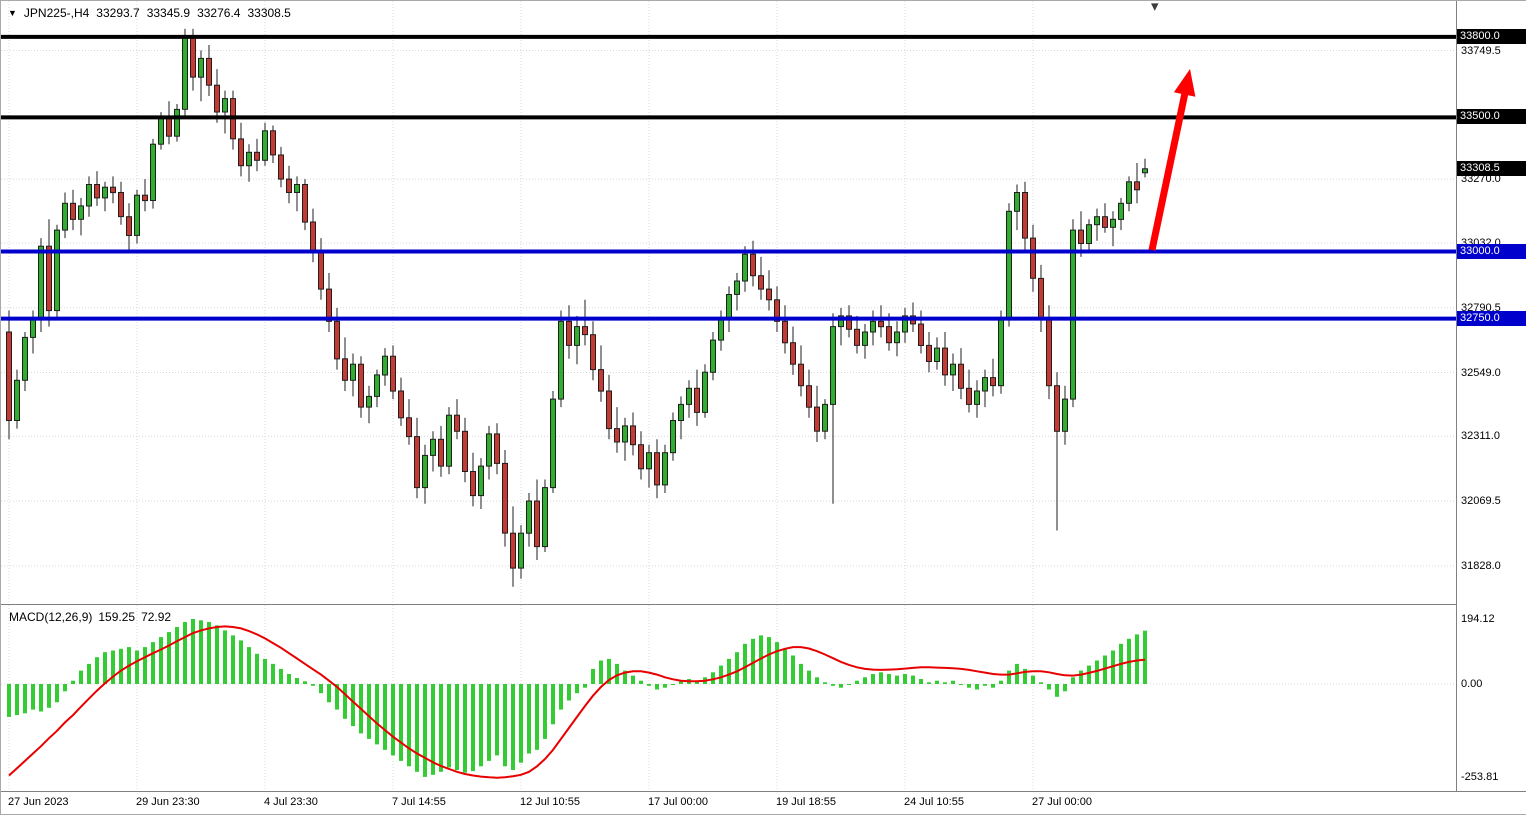  What do you see at coordinates (168, 802) in the screenshot?
I see `time-axis-label: 29 Jun 23:30` at bounding box center [168, 802].